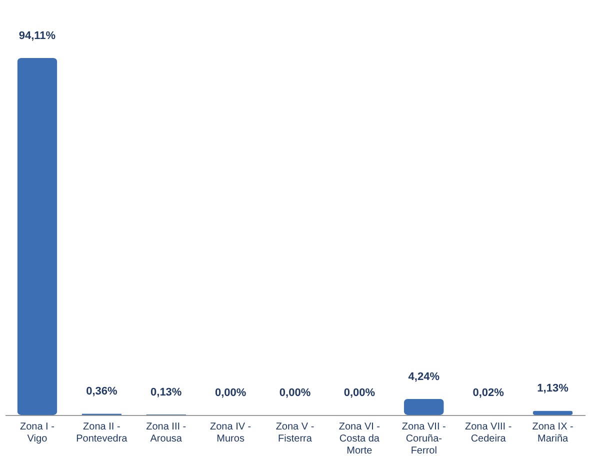  What do you see at coordinates (166, 433) in the screenshot?
I see `x-tick-label: Zona III - Arousa` at bounding box center [166, 433].